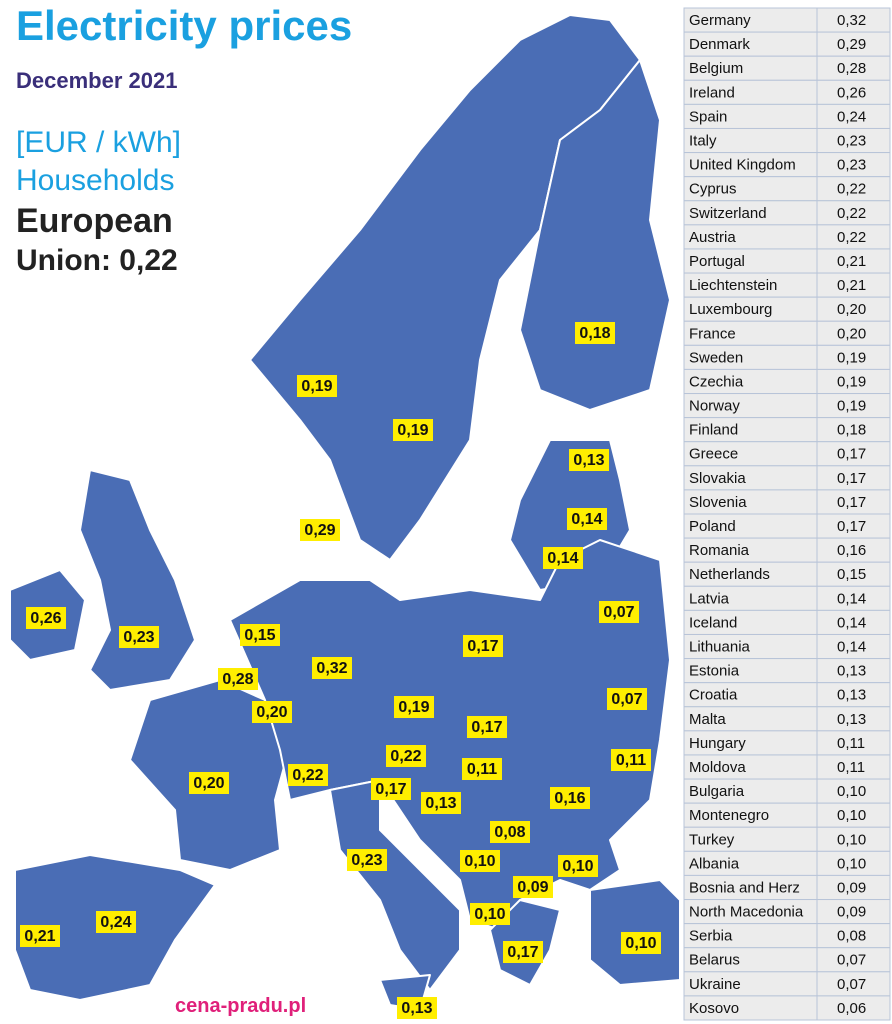  I want to click on country: Lithuania, so click(720, 646).